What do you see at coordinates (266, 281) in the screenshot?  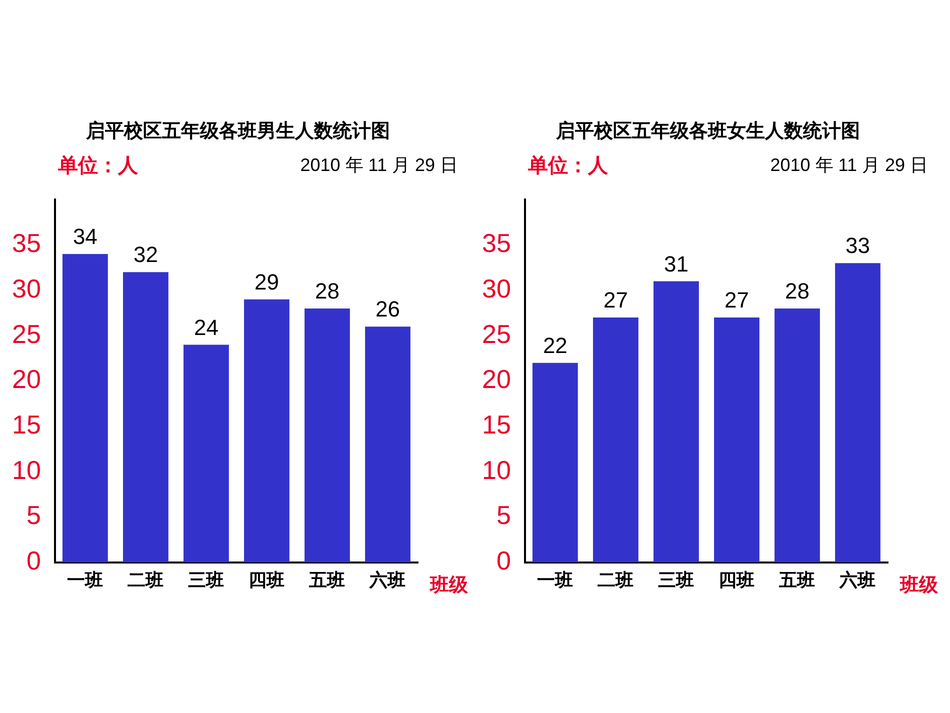 I see `data-label: 29` at bounding box center [266, 281].